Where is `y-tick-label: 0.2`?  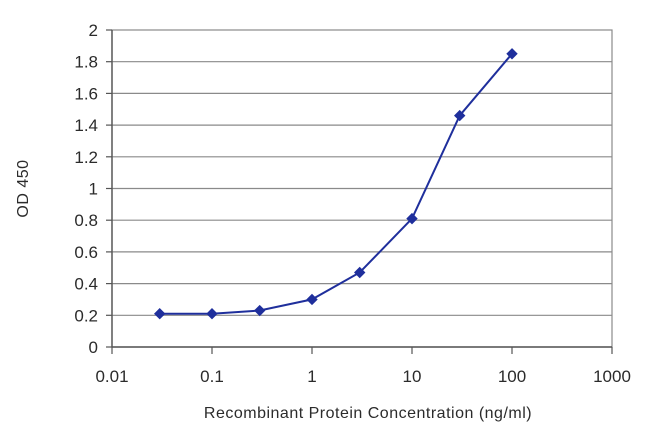 y-tick-label: 0.2 is located at coordinates (86, 315).